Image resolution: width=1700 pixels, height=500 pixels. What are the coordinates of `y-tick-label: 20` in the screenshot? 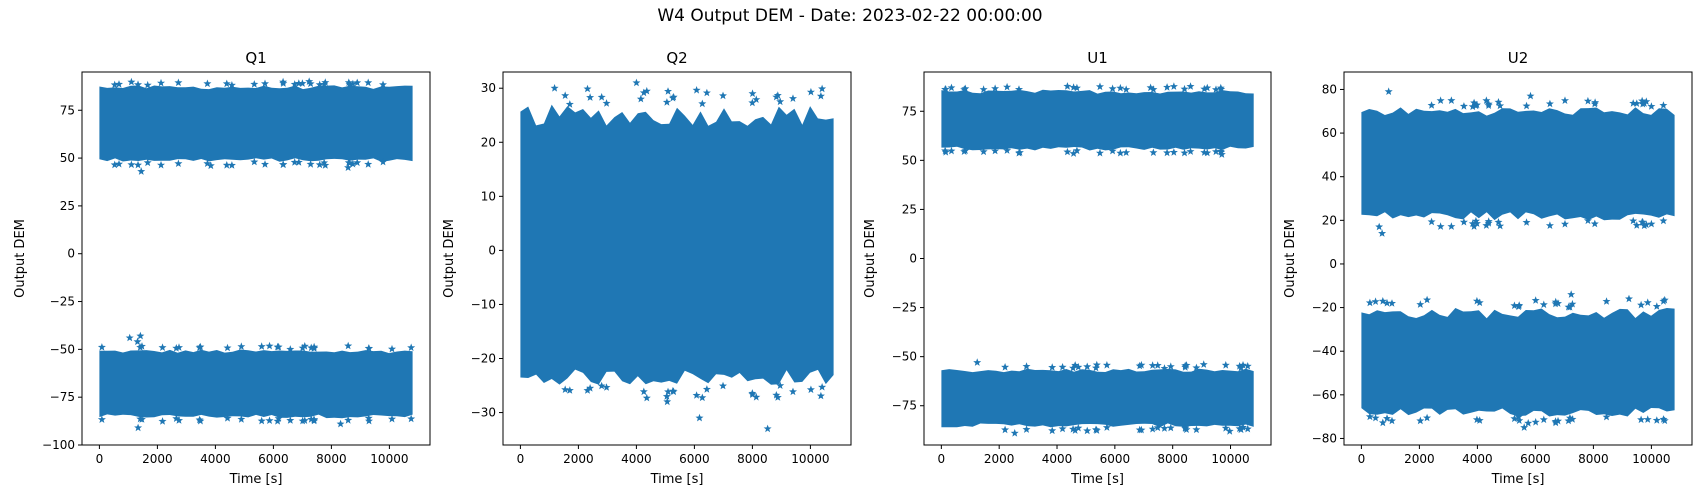 It's located at (488, 142).